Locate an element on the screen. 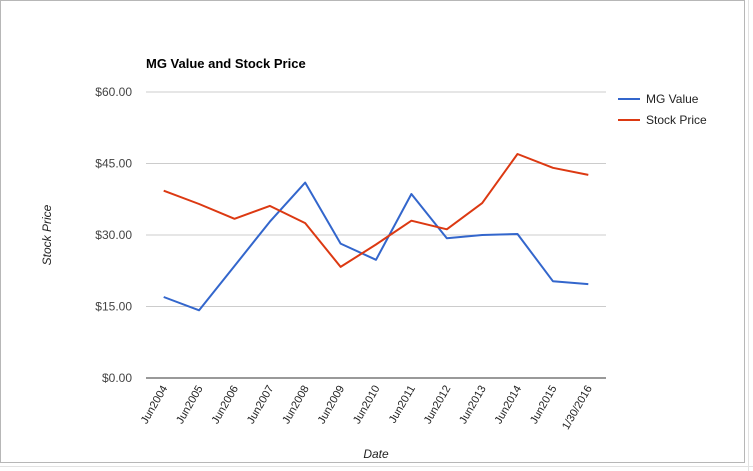 The height and width of the screenshot is (471, 753). chart-title: MG Value and Stock Price is located at coordinates (226, 63).